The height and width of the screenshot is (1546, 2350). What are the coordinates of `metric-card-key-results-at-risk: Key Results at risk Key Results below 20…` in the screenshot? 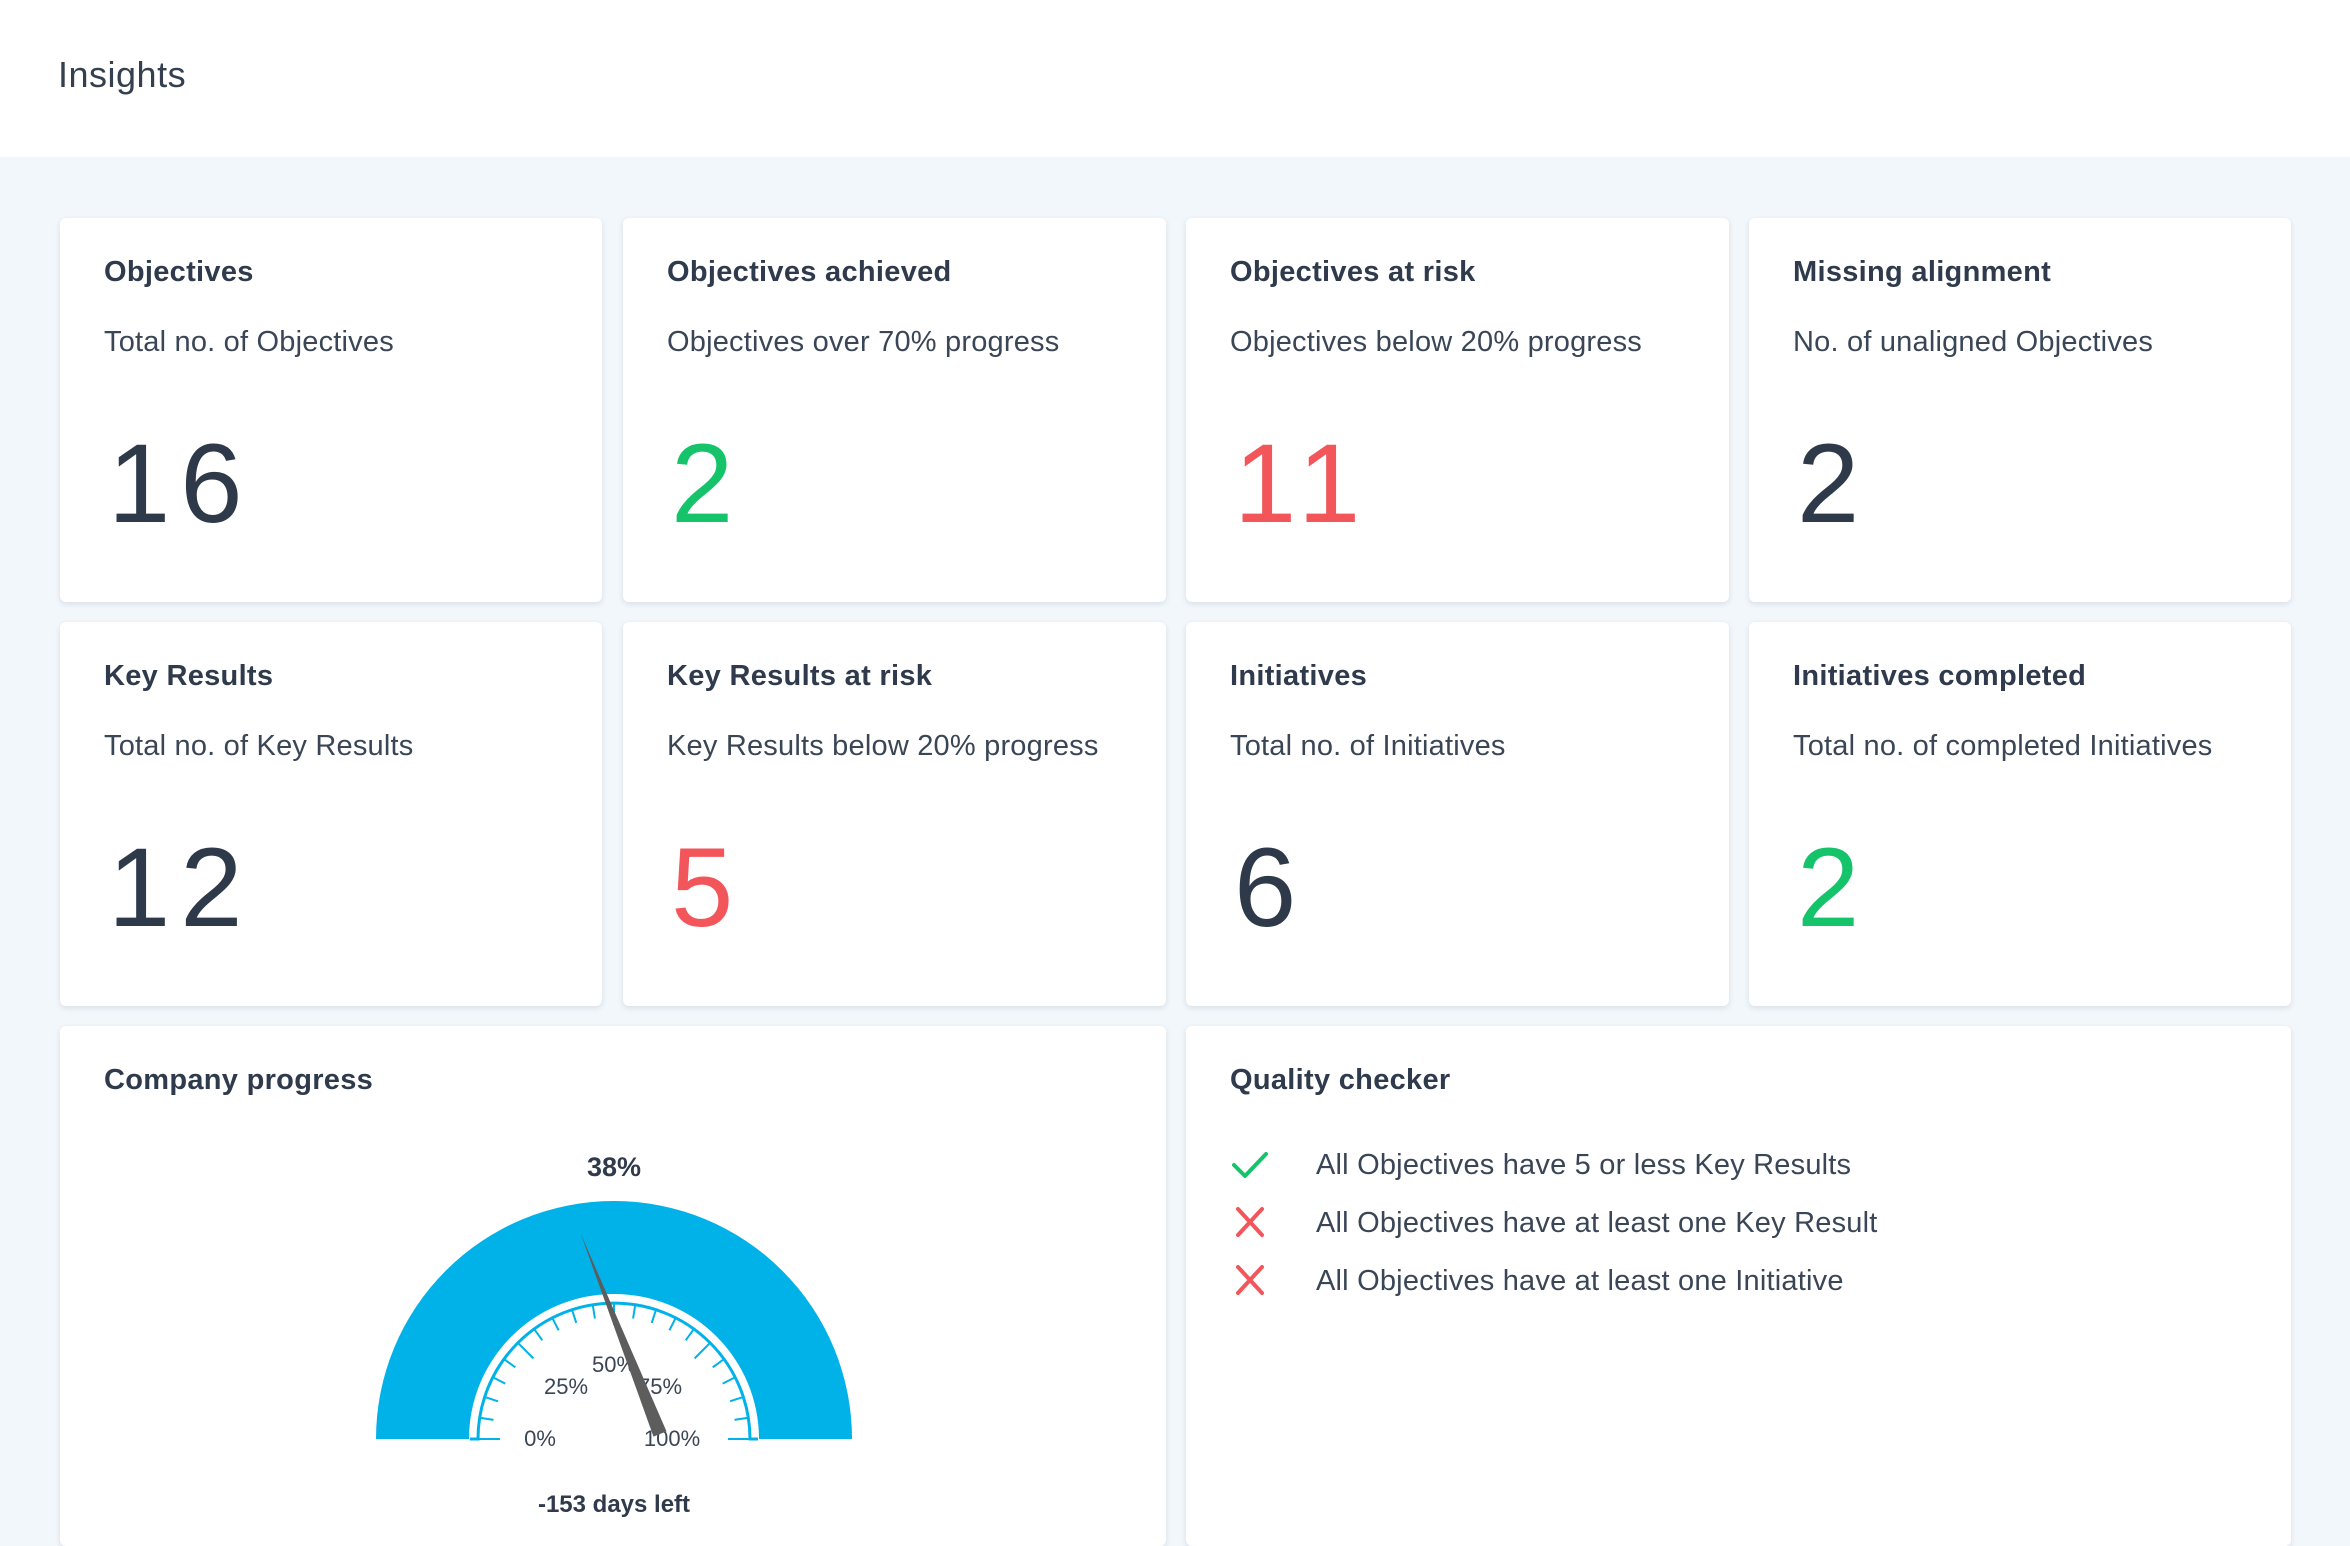 It's located at (894, 814).